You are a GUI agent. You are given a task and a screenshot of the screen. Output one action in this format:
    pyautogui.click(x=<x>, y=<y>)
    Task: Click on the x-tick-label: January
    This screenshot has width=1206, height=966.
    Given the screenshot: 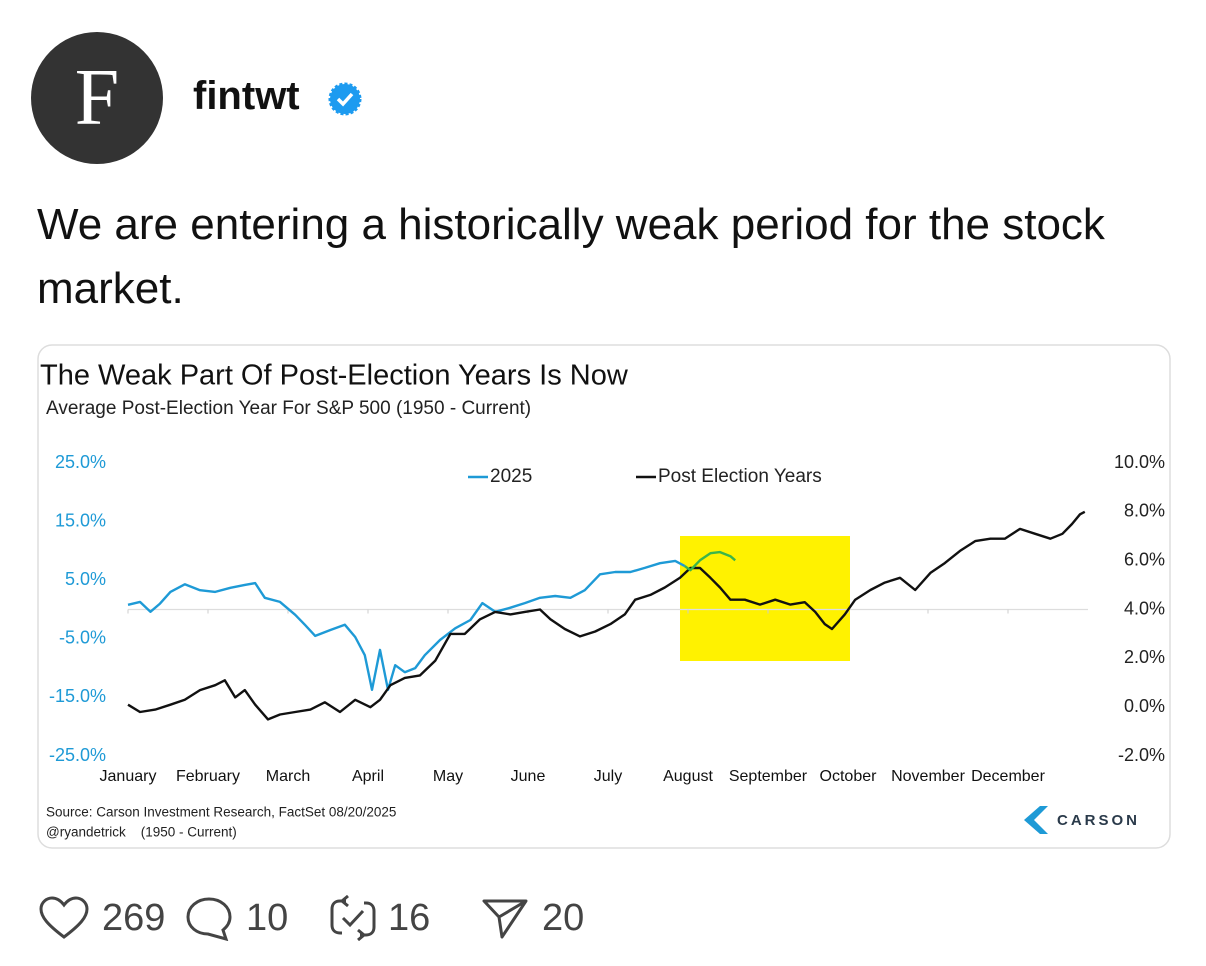 What is the action you would take?
    pyautogui.click(x=128, y=776)
    